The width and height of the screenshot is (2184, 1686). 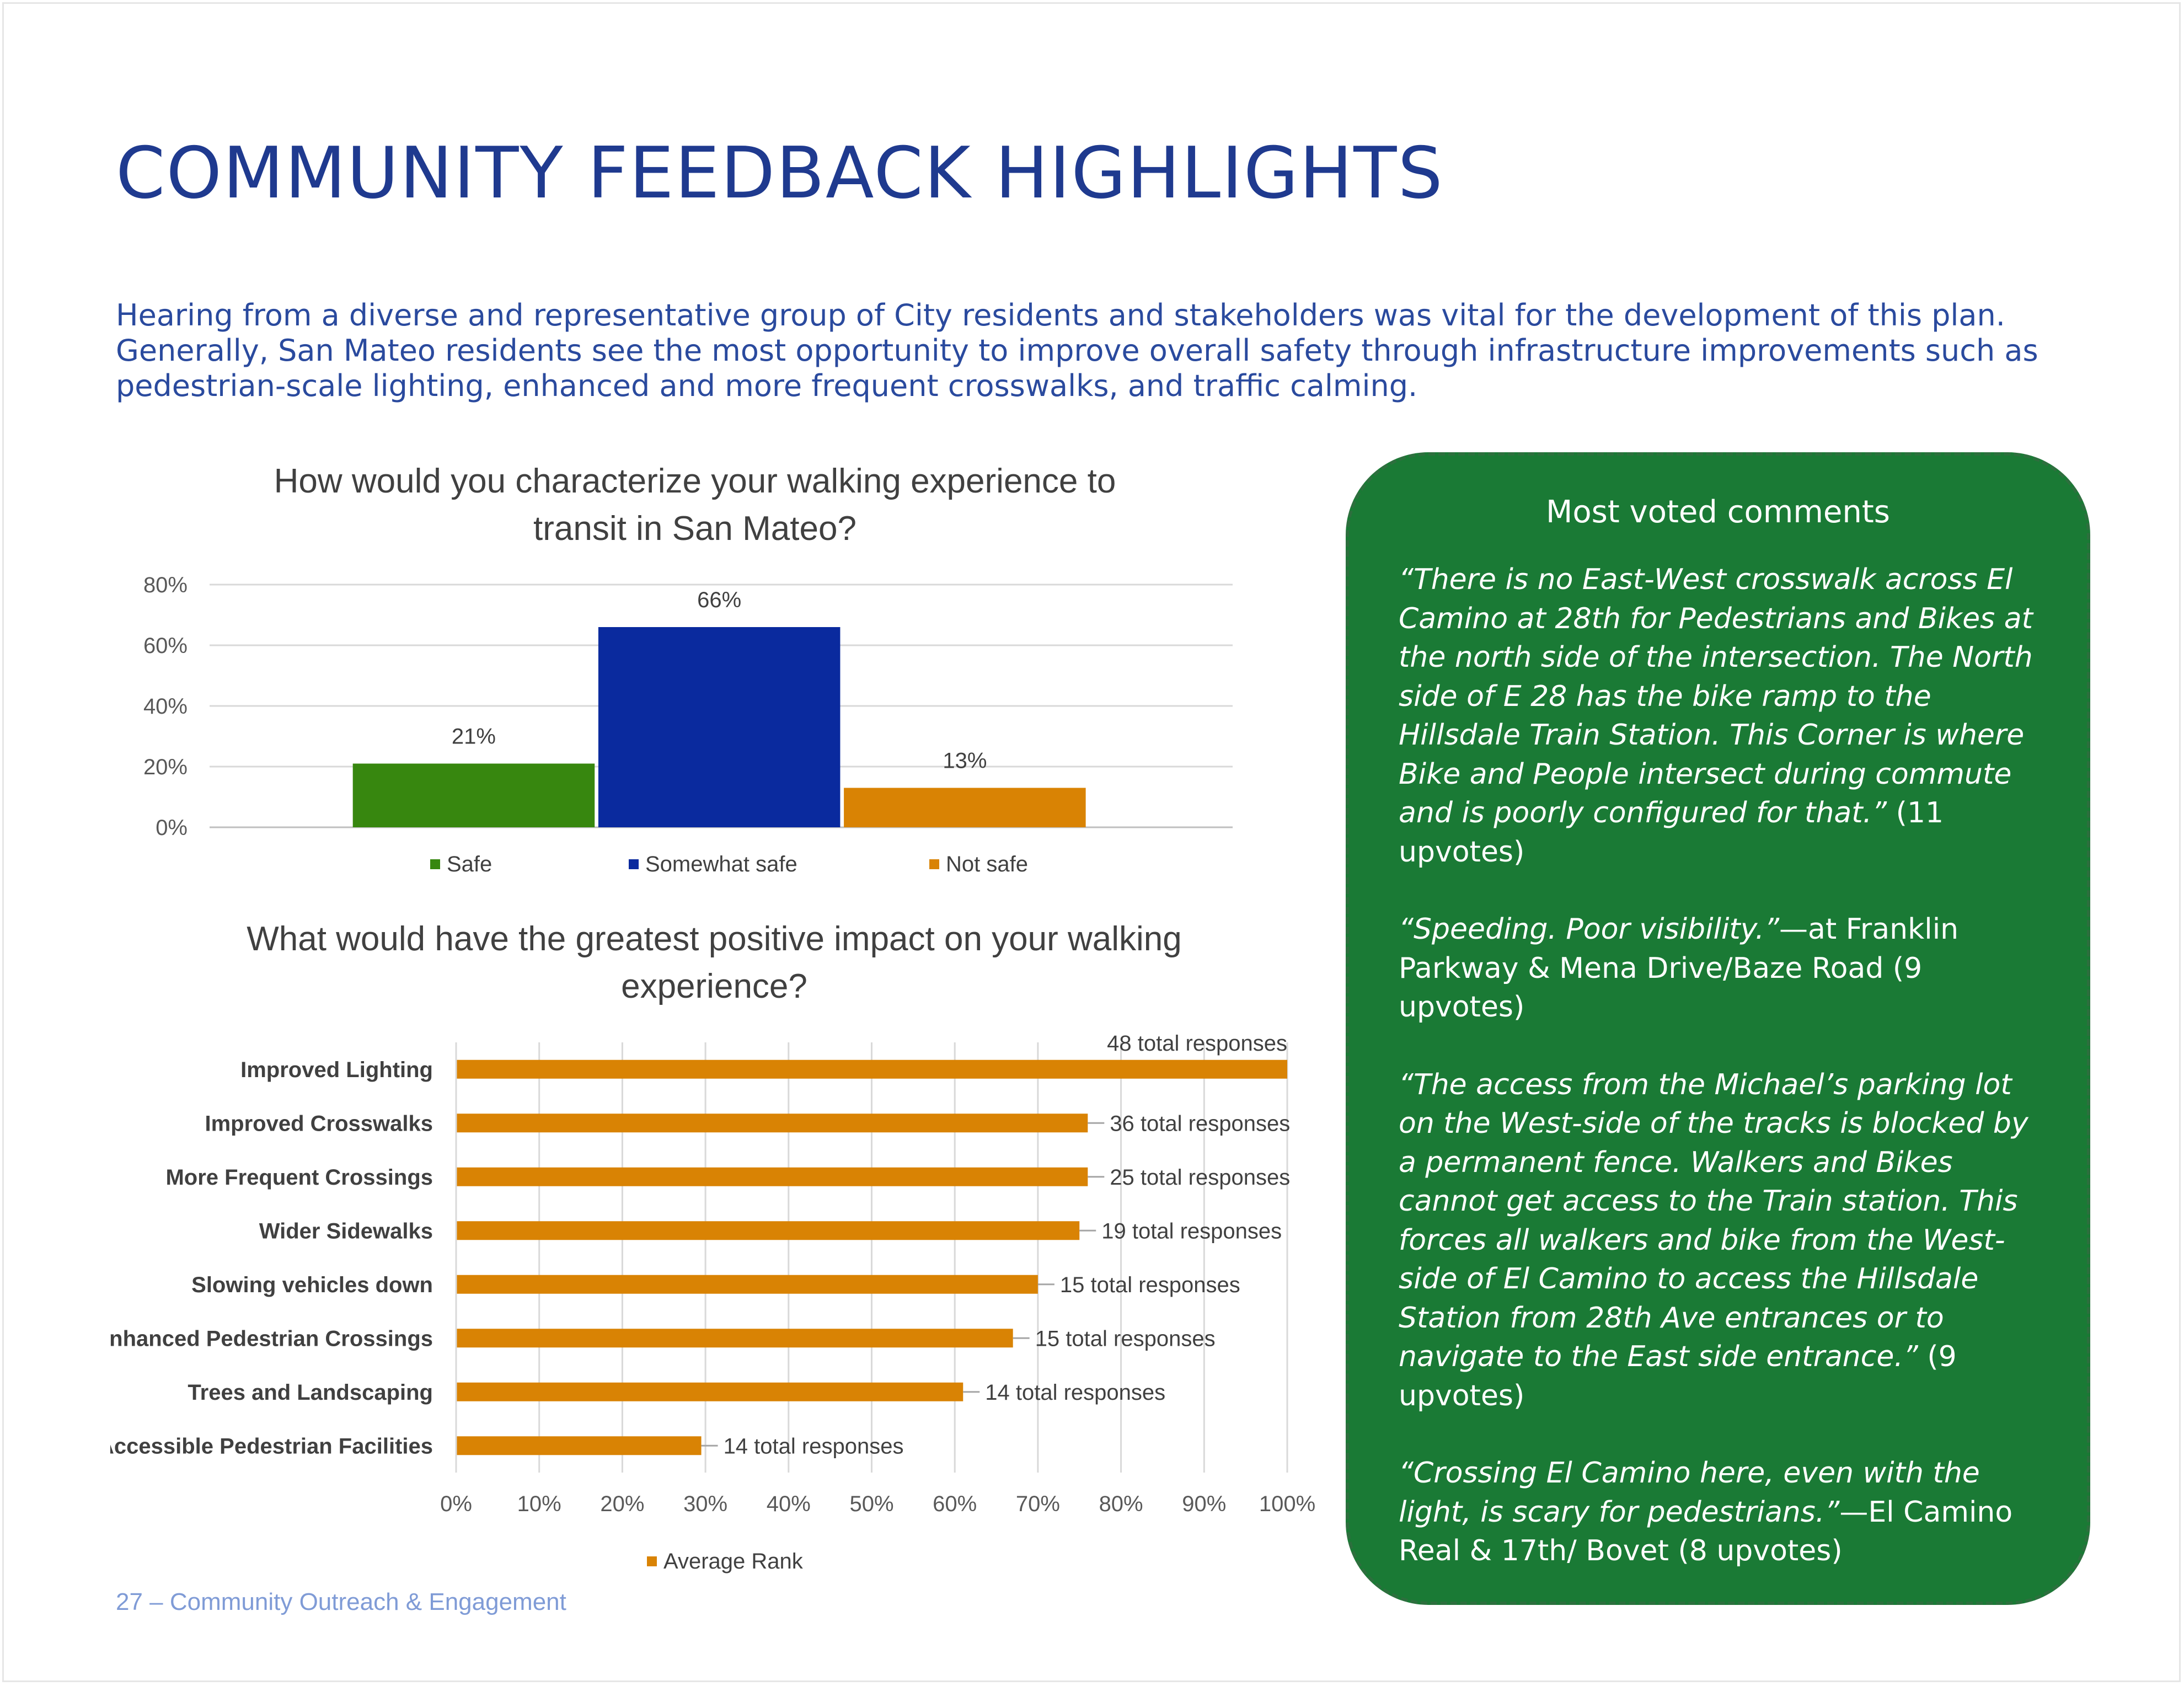 I want to click on x-tick-label: 30%, so click(x=705, y=1504).